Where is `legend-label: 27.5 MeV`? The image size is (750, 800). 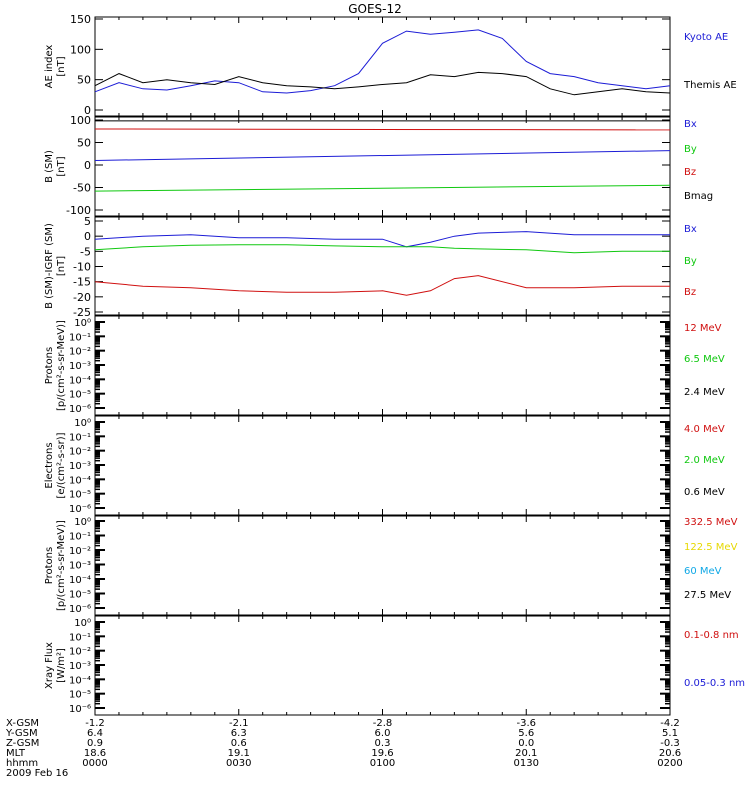
legend-label: 27.5 MeV is located at coordinates (707, 595).